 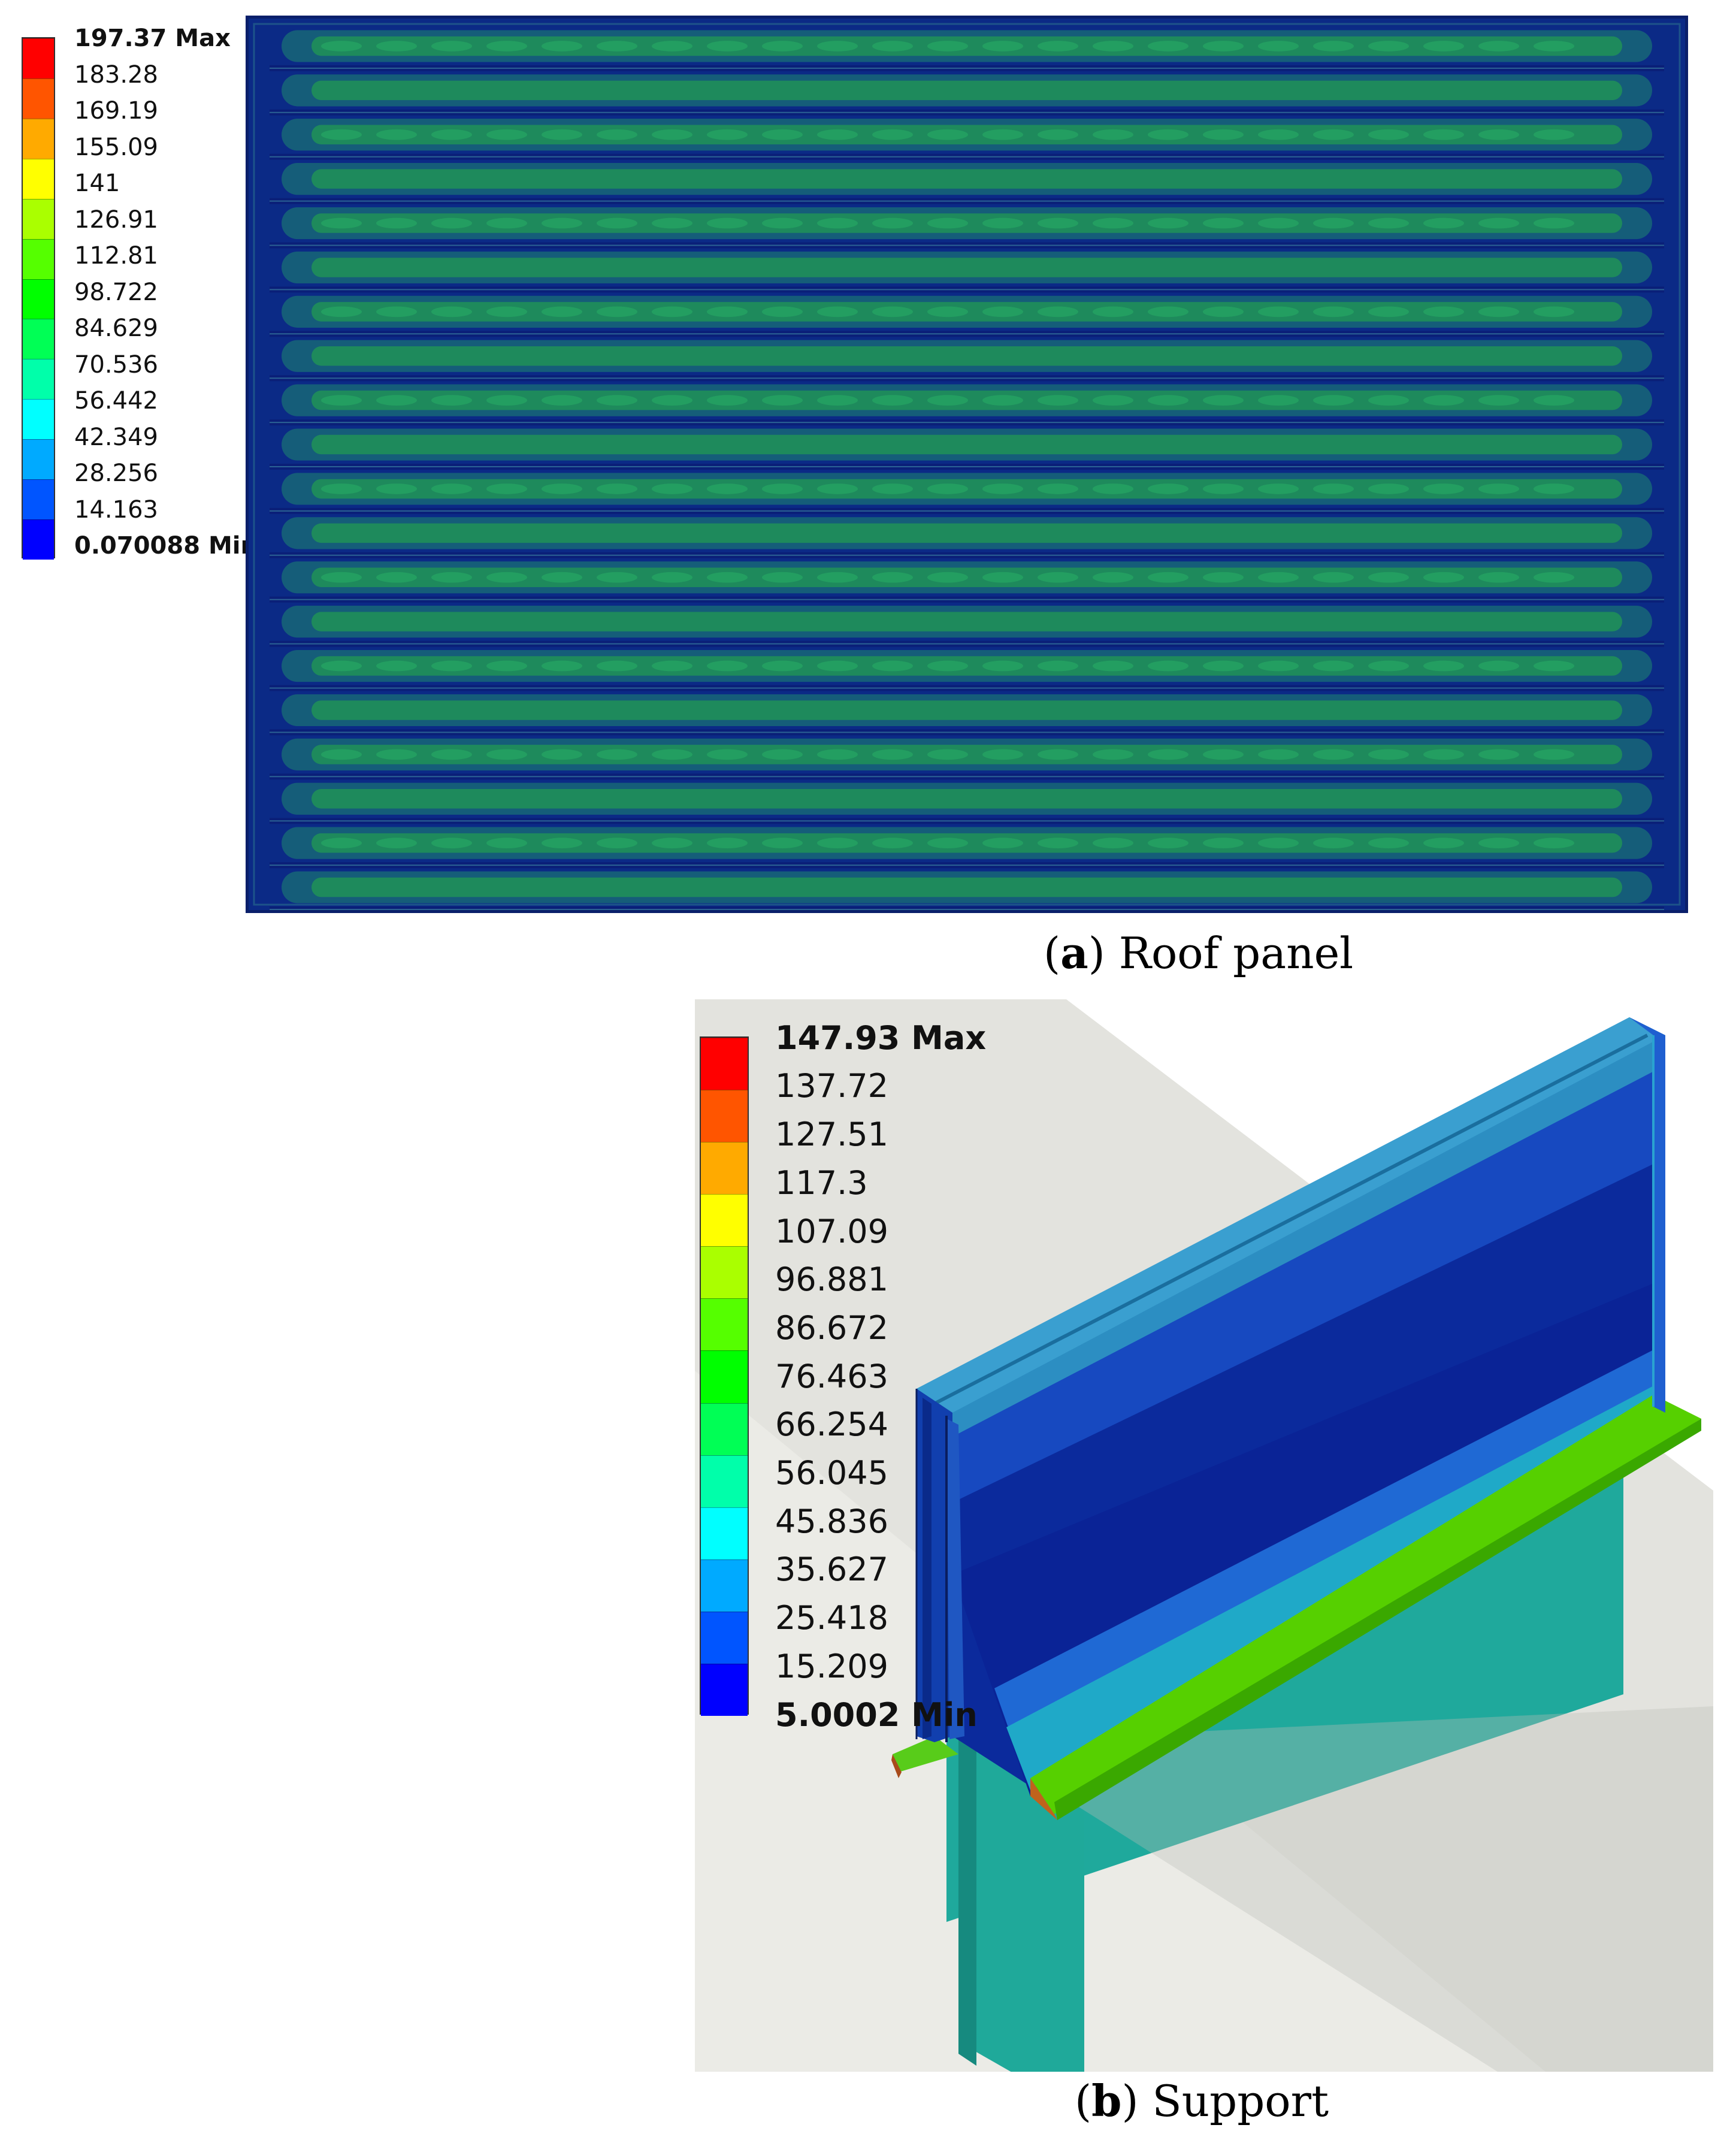 I want to click on legend-a-colorbar, so click(x=38, y=298).